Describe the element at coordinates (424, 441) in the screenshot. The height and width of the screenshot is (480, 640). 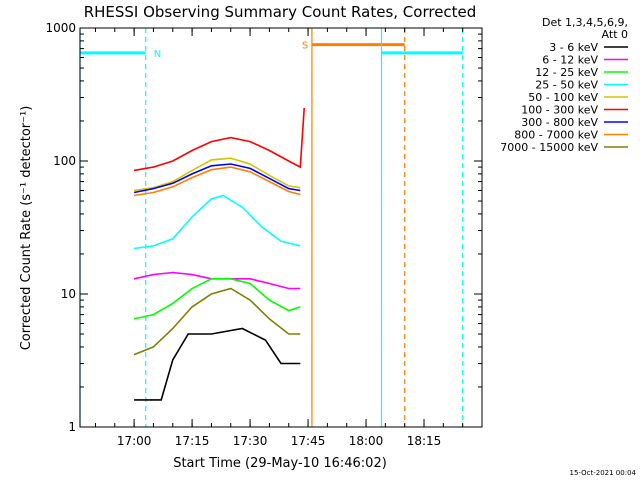
I see `x-tick-label-5: 18:15` at that location.